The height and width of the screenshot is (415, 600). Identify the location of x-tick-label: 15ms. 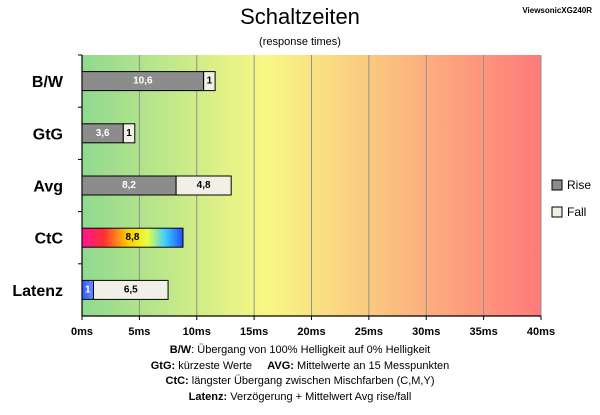
(254, 332).